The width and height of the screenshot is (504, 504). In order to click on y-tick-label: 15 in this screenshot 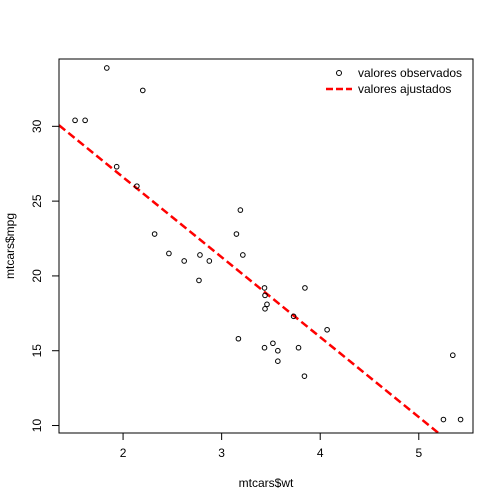, I will do `click(37, 351)`.